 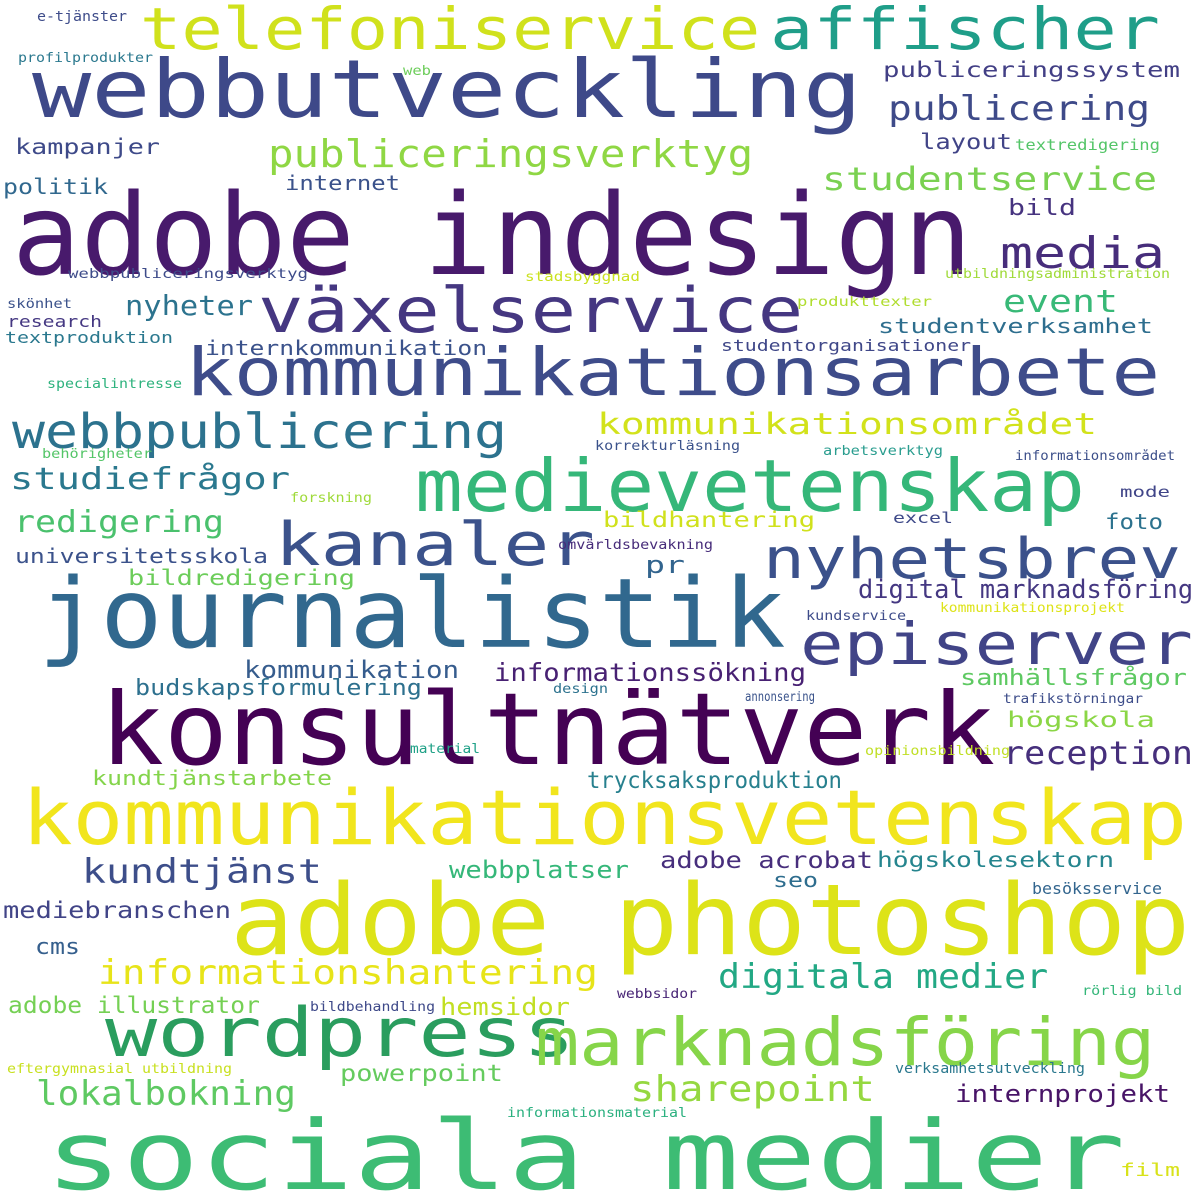 What do you see at coordinates (582, 277) in the screenshot?
I see `cloud-word-stadsbyggnad: stadsbyggnad` at bounding box center [582, 277].